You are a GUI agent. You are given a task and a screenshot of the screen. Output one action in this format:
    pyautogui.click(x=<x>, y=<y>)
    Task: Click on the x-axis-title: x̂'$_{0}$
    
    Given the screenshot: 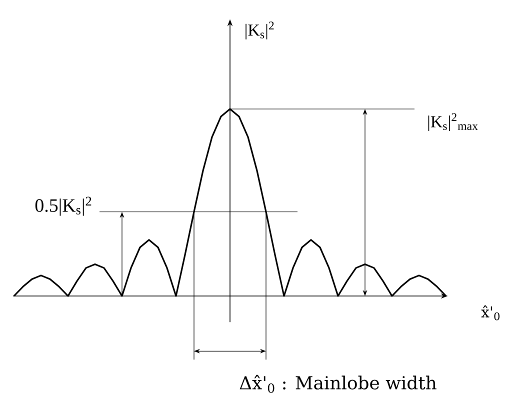 What is the action you would take?
    pyautogui.click(x=490, y=312)
    